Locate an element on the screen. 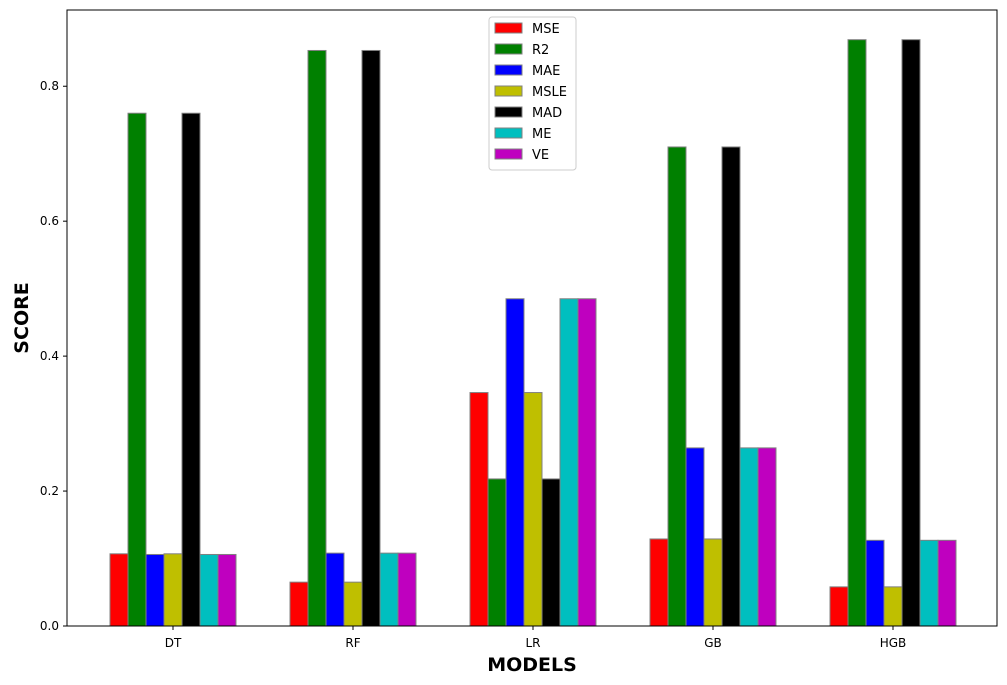  bar-me-lr is located at coordinates (569, 462).